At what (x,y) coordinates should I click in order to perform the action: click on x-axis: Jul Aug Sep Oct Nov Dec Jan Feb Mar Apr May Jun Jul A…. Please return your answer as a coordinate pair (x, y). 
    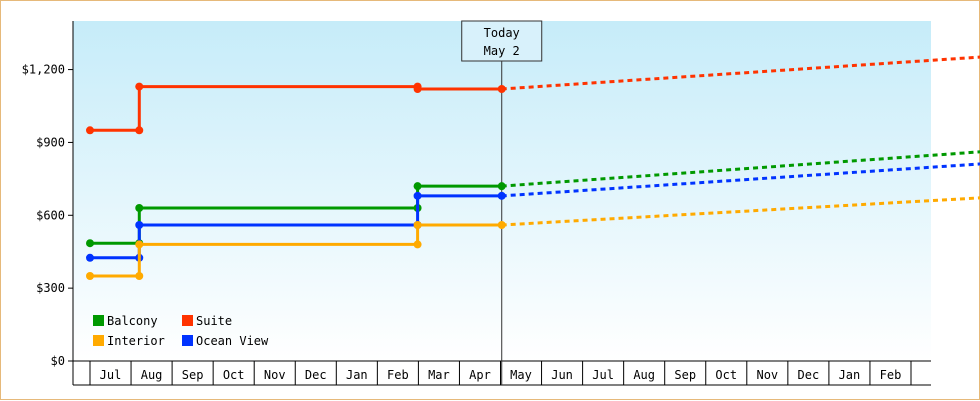
    Looking at the image, I should click on (502, 373).